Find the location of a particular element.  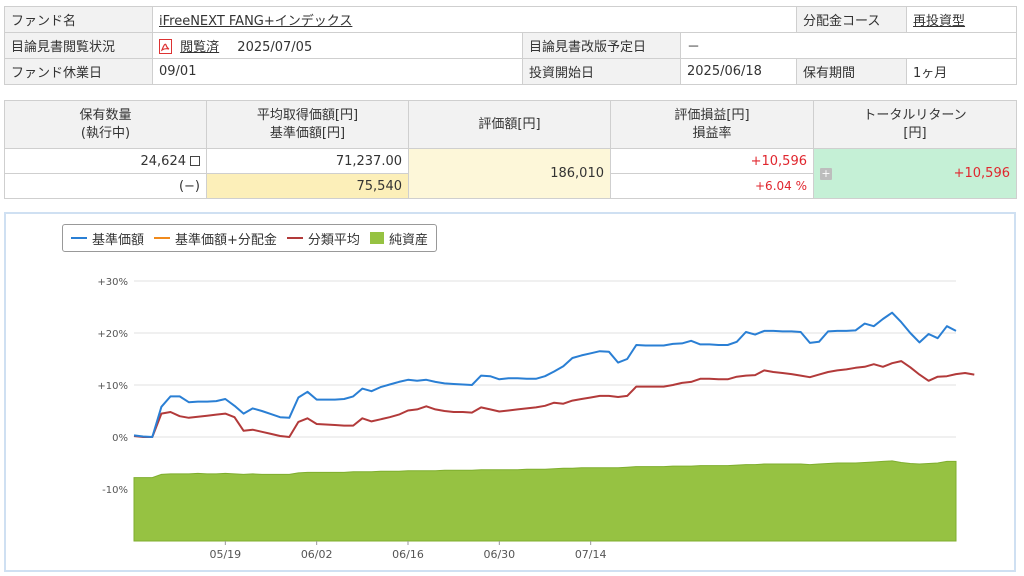

series-assets-area is located at coordinates (545, 501).